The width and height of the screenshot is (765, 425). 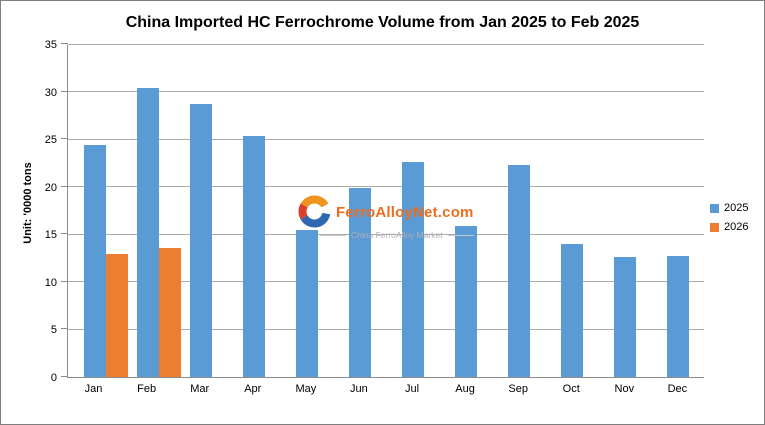 What do you see at coordinates (147, 389) in the screenshot?
I see `x-label-feb: Feb` at bounding box center [147, 389].